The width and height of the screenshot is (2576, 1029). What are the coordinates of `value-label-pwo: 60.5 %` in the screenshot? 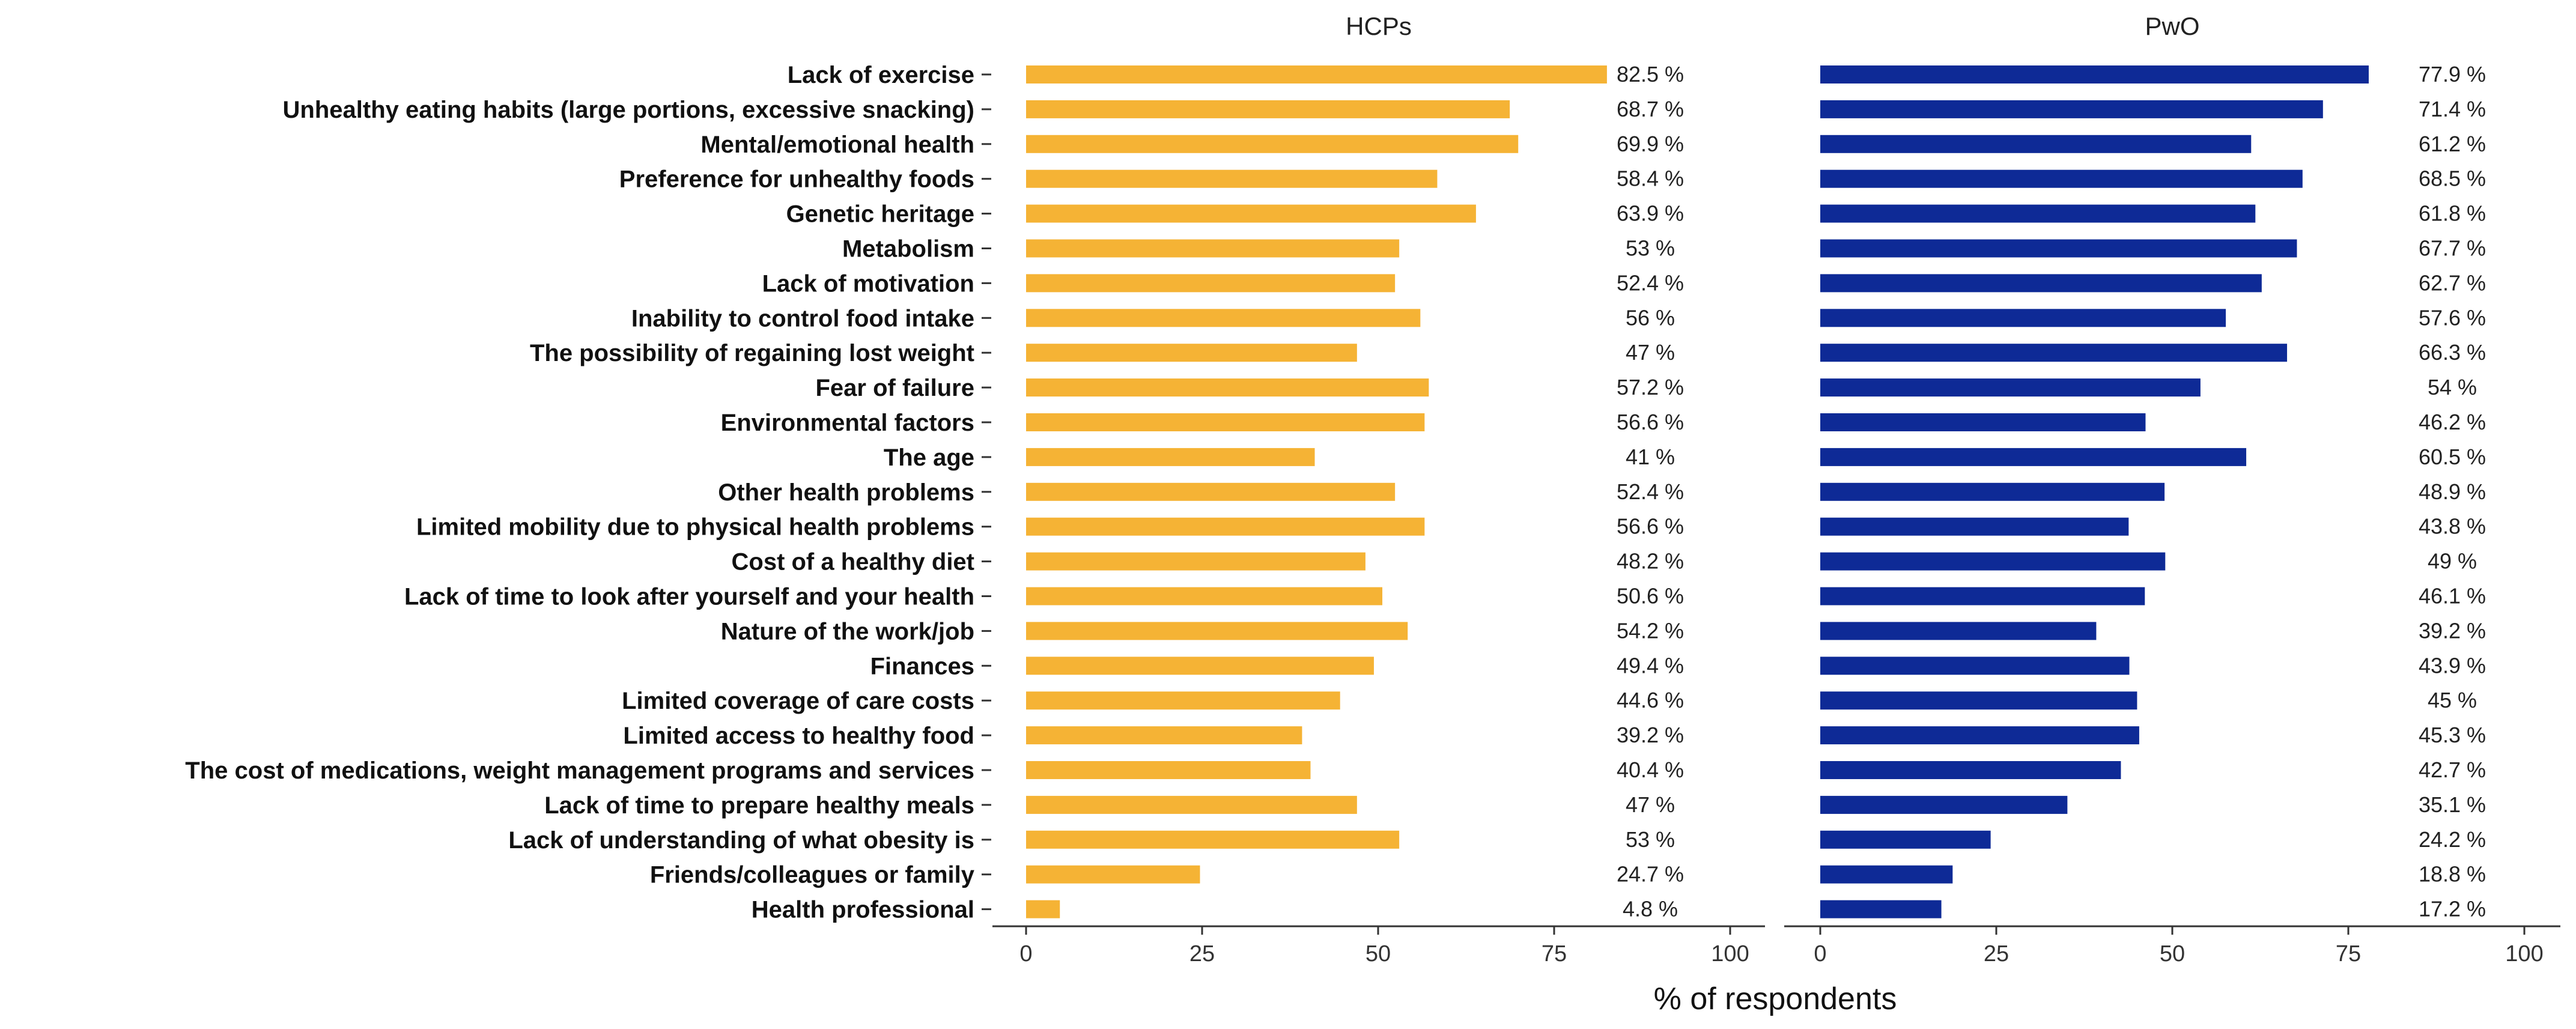 It's located at (2452, 457).